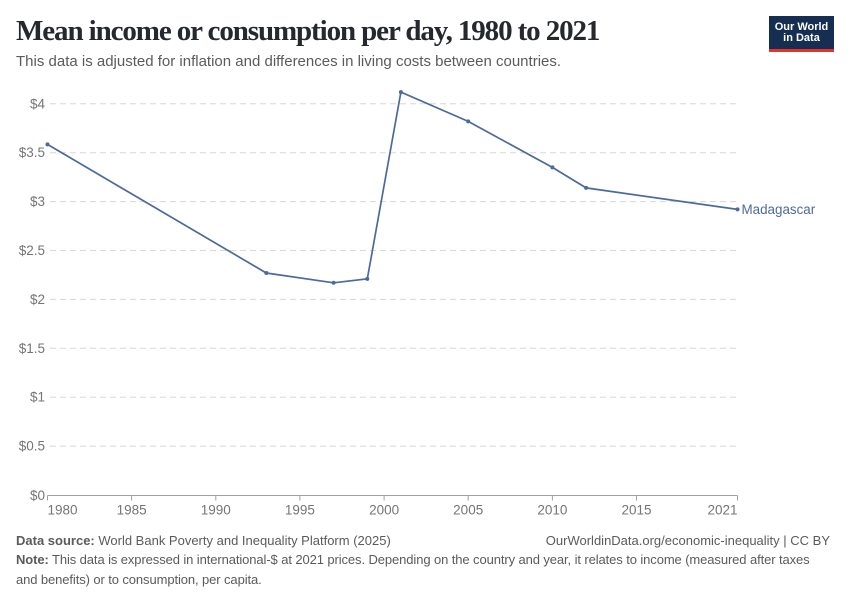 Image resolution: width=850 pixels, height=600 pixels. Describe the element at coordinates (32, 348) in the screenshot. I see `svg-text: $1.5` at that location.